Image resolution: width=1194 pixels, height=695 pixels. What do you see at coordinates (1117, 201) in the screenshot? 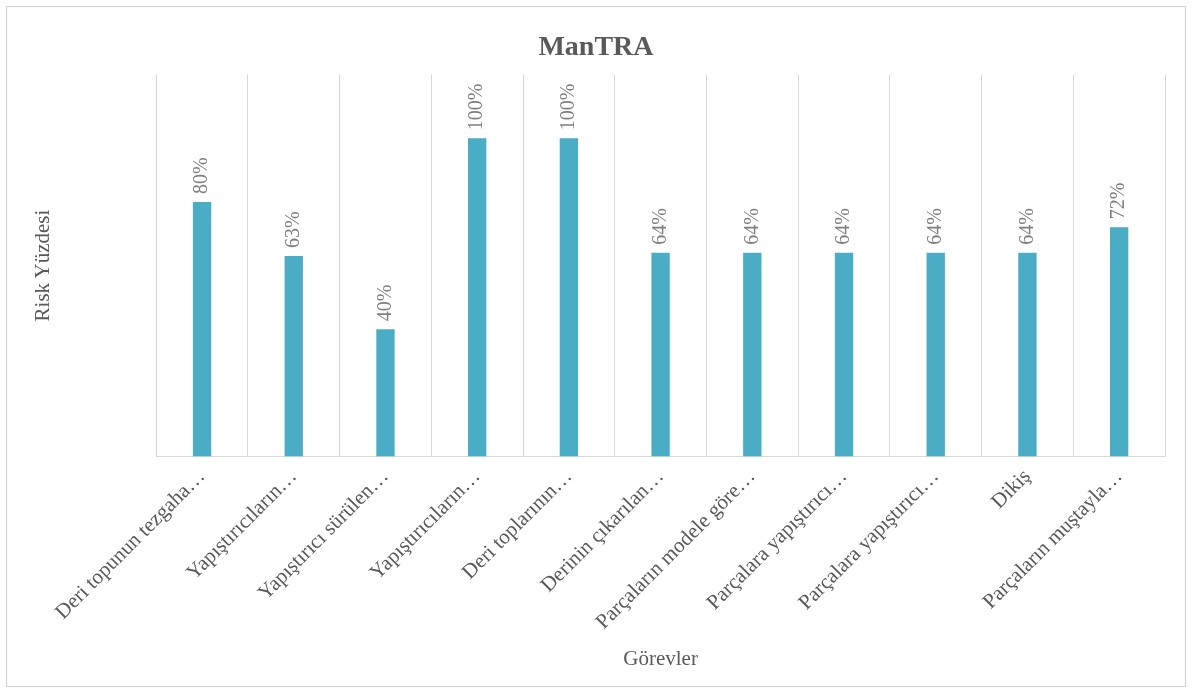
I see `data-label: 72%` at bounding box center [1117, 201].